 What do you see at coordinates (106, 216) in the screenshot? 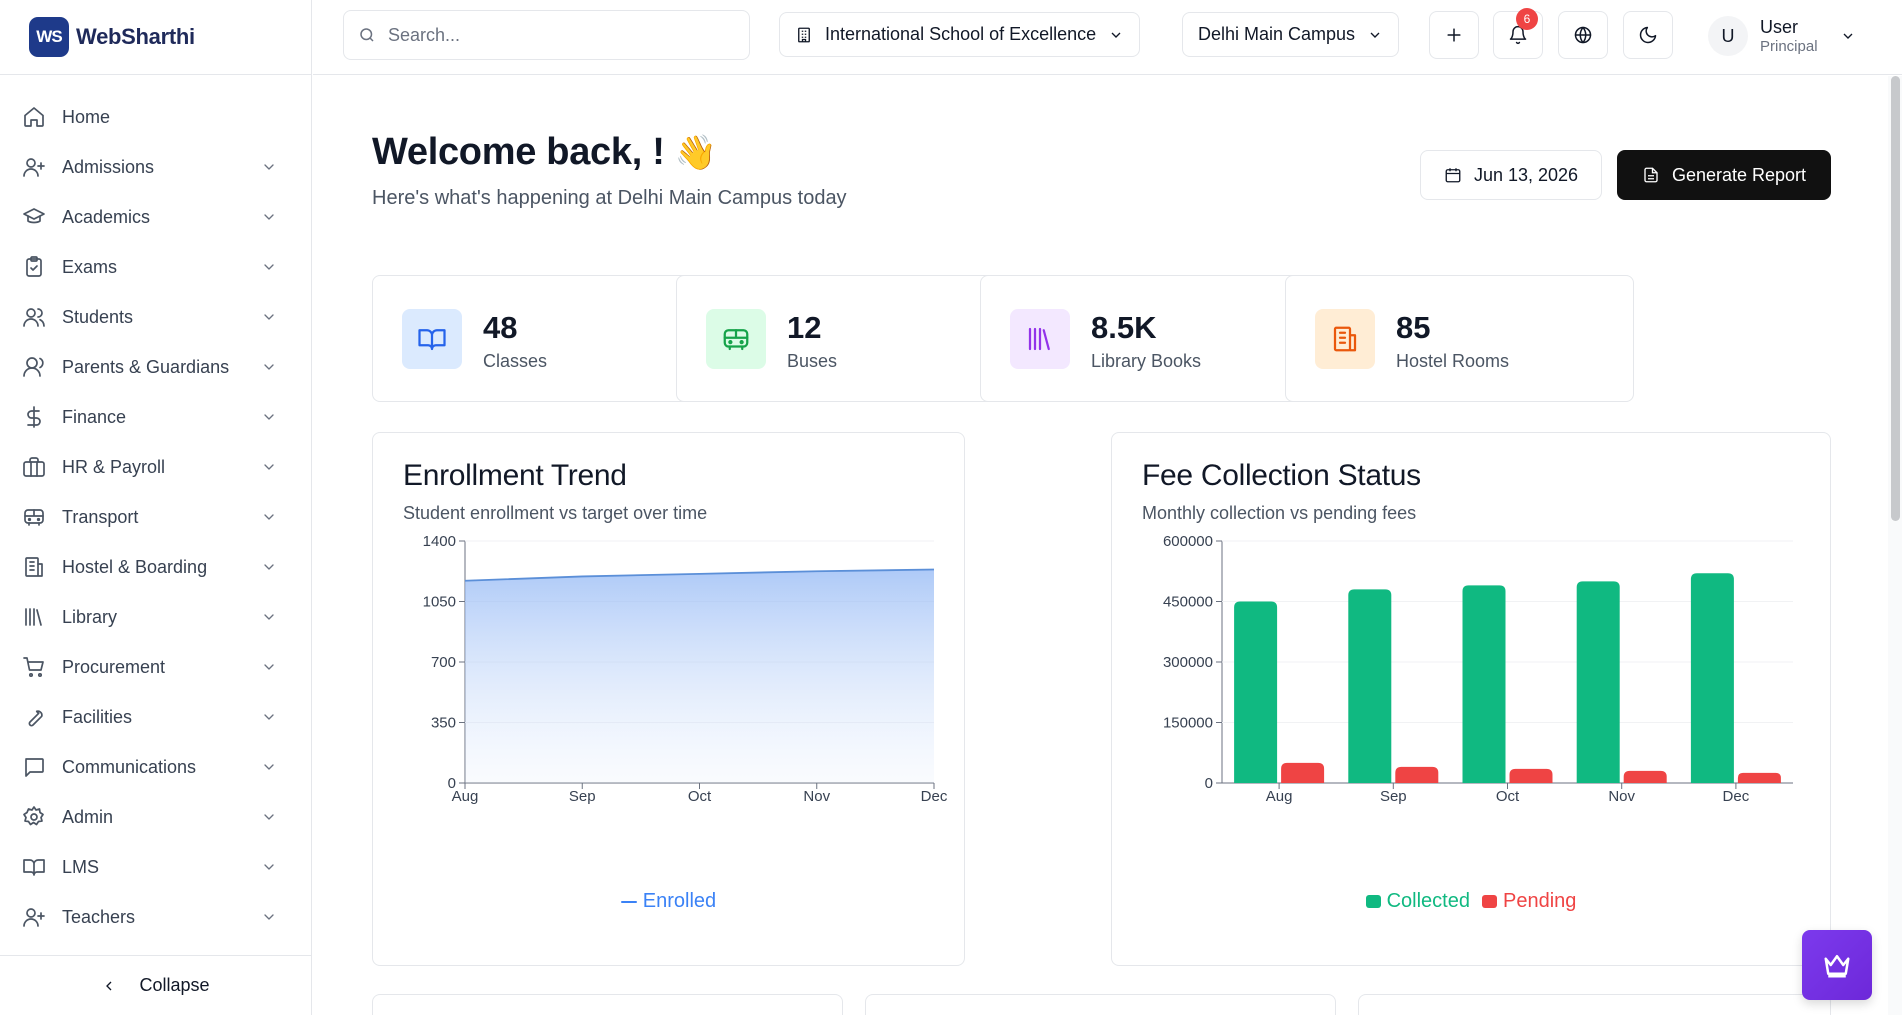
I see `sidebar-item-label: Academics` at bounding box center [106, 216].